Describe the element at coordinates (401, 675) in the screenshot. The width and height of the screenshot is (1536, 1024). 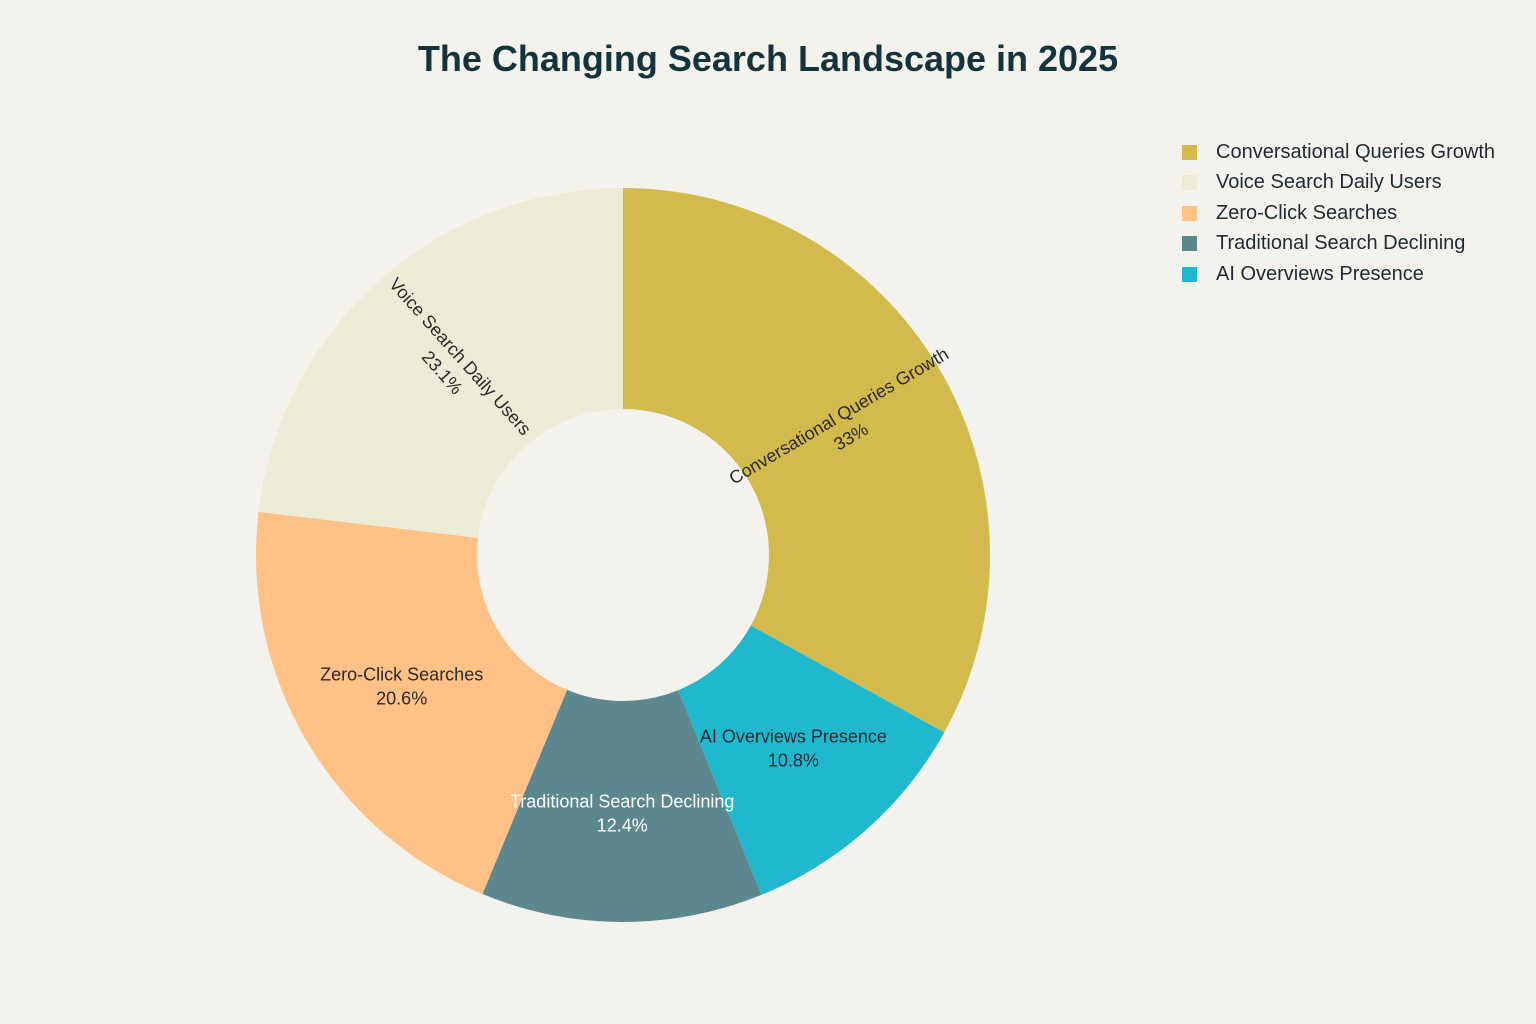
I see `slice-label-name: Zero-Click Searches` at that location.